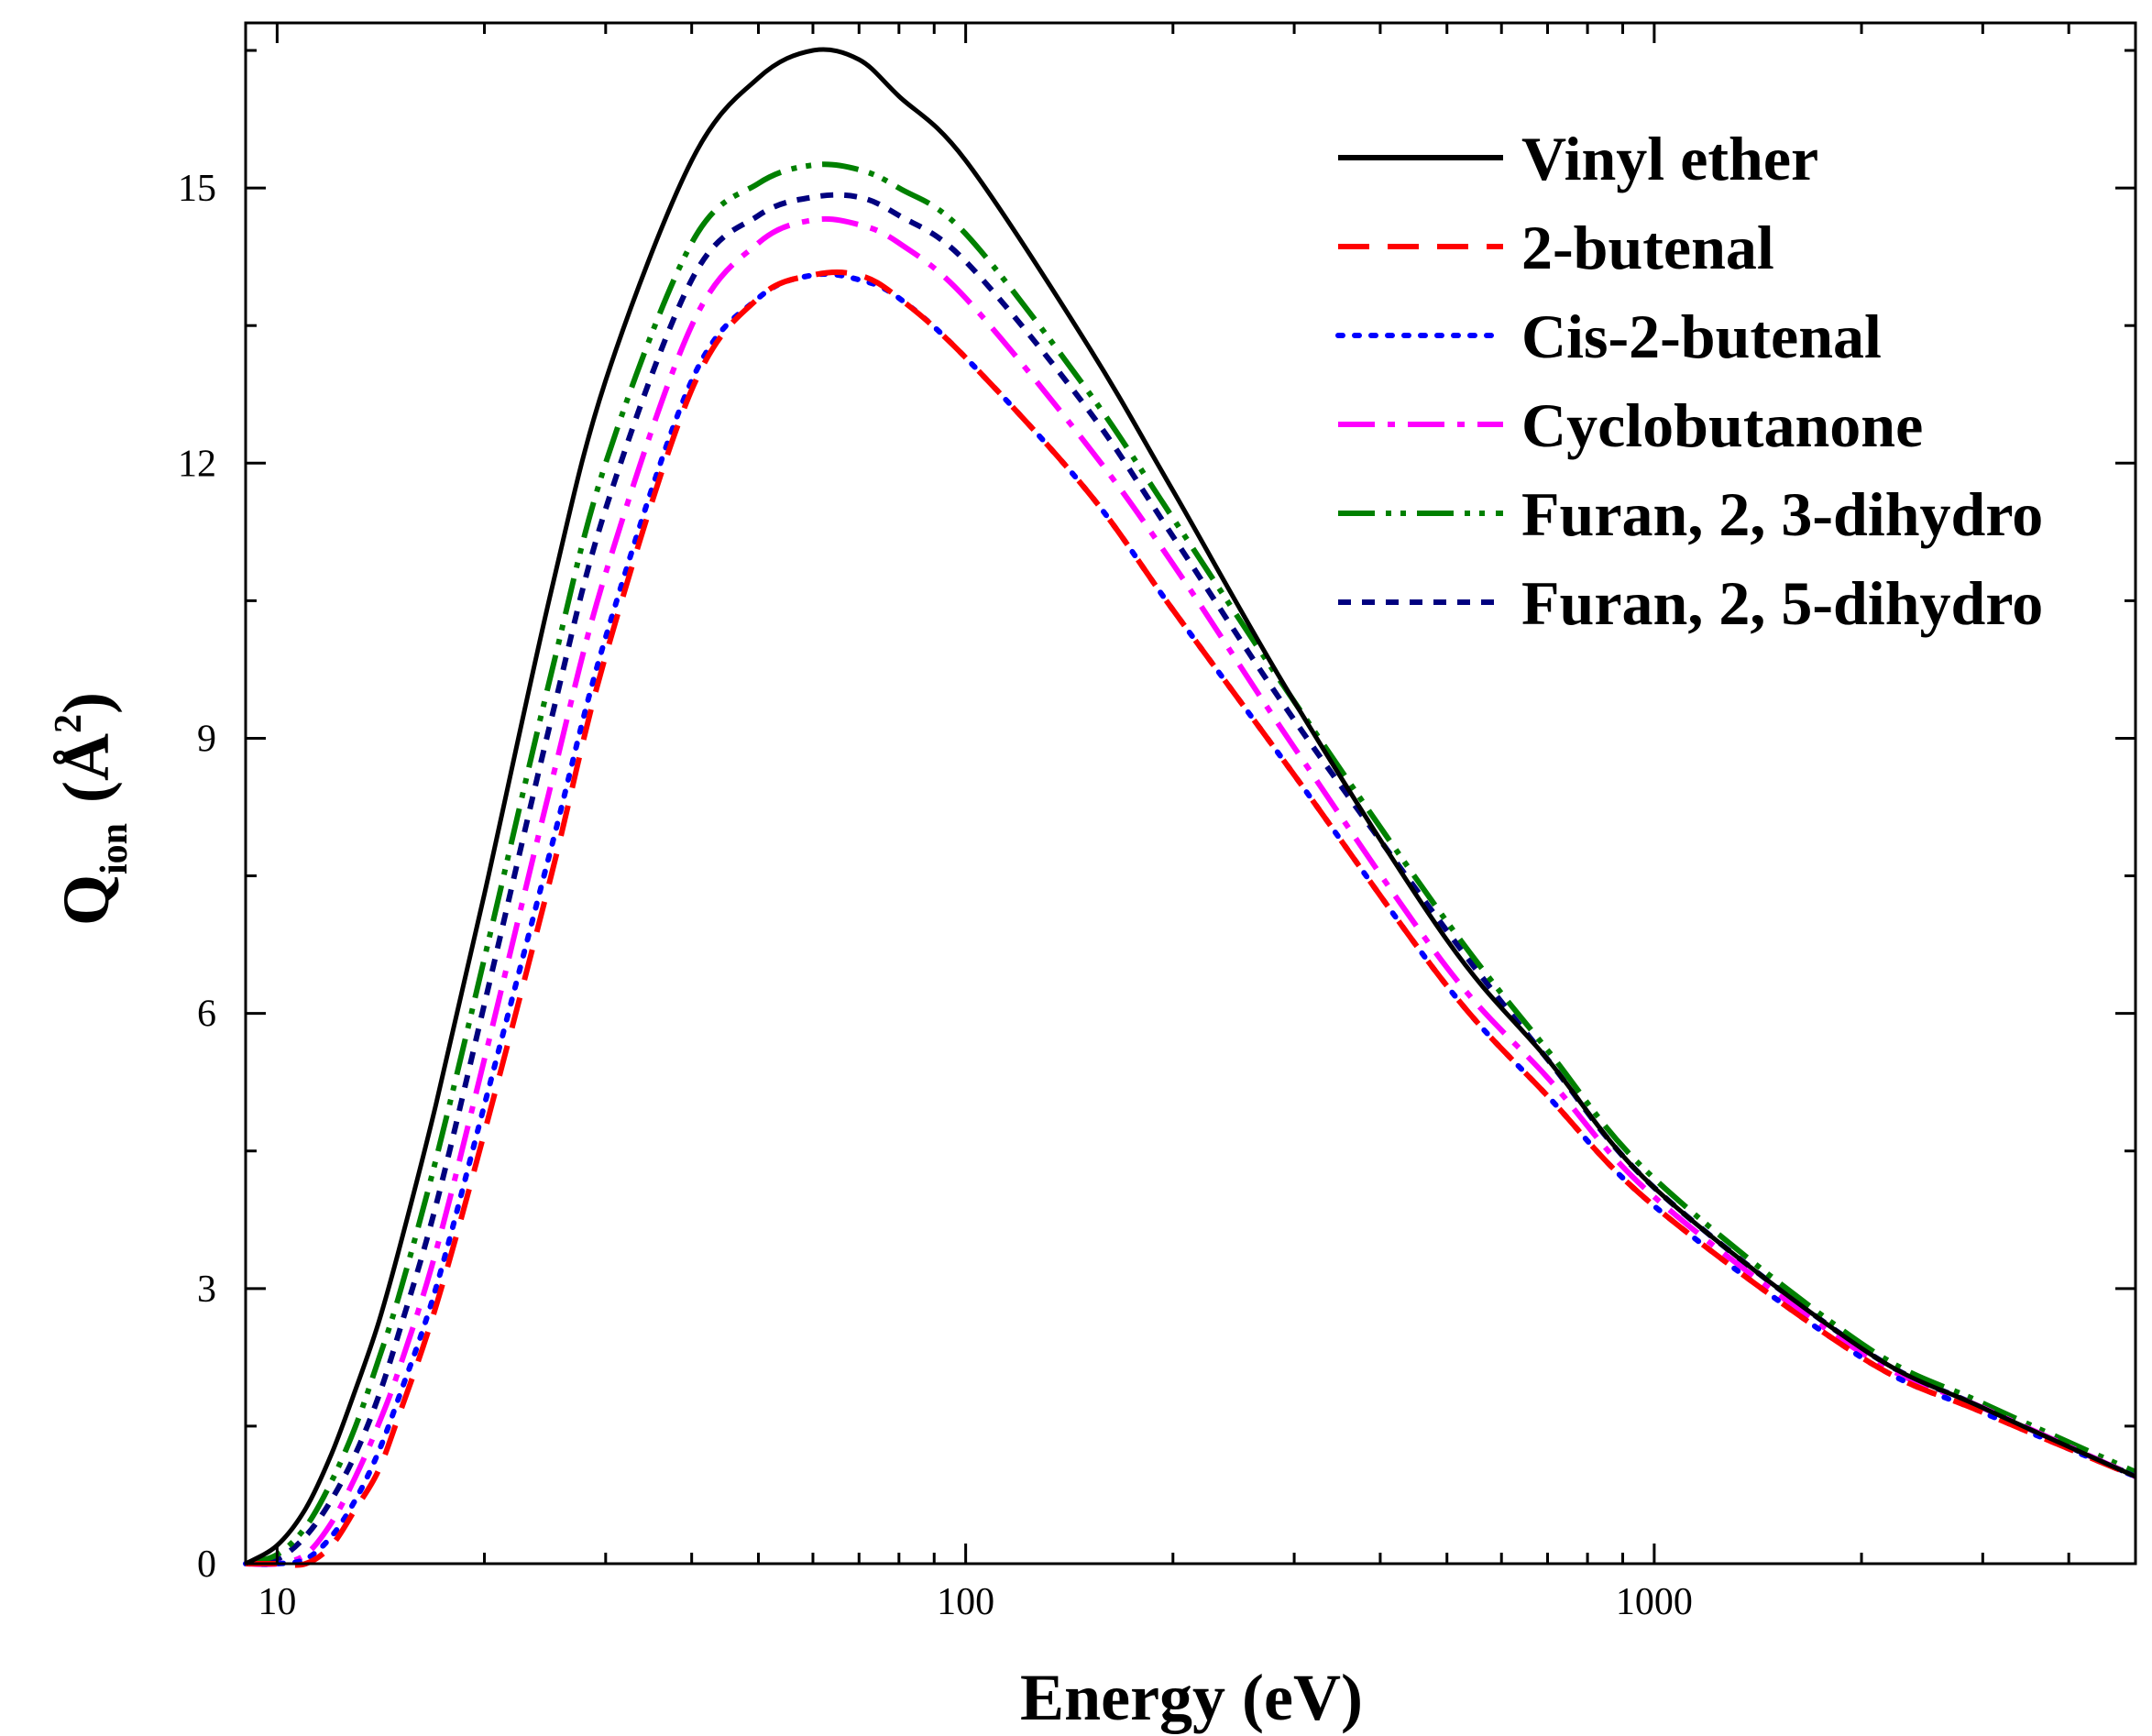 The width and height of the screenshot is (2152, 1736). I want to click on x-tick-label: 10, so click(277, 1602).